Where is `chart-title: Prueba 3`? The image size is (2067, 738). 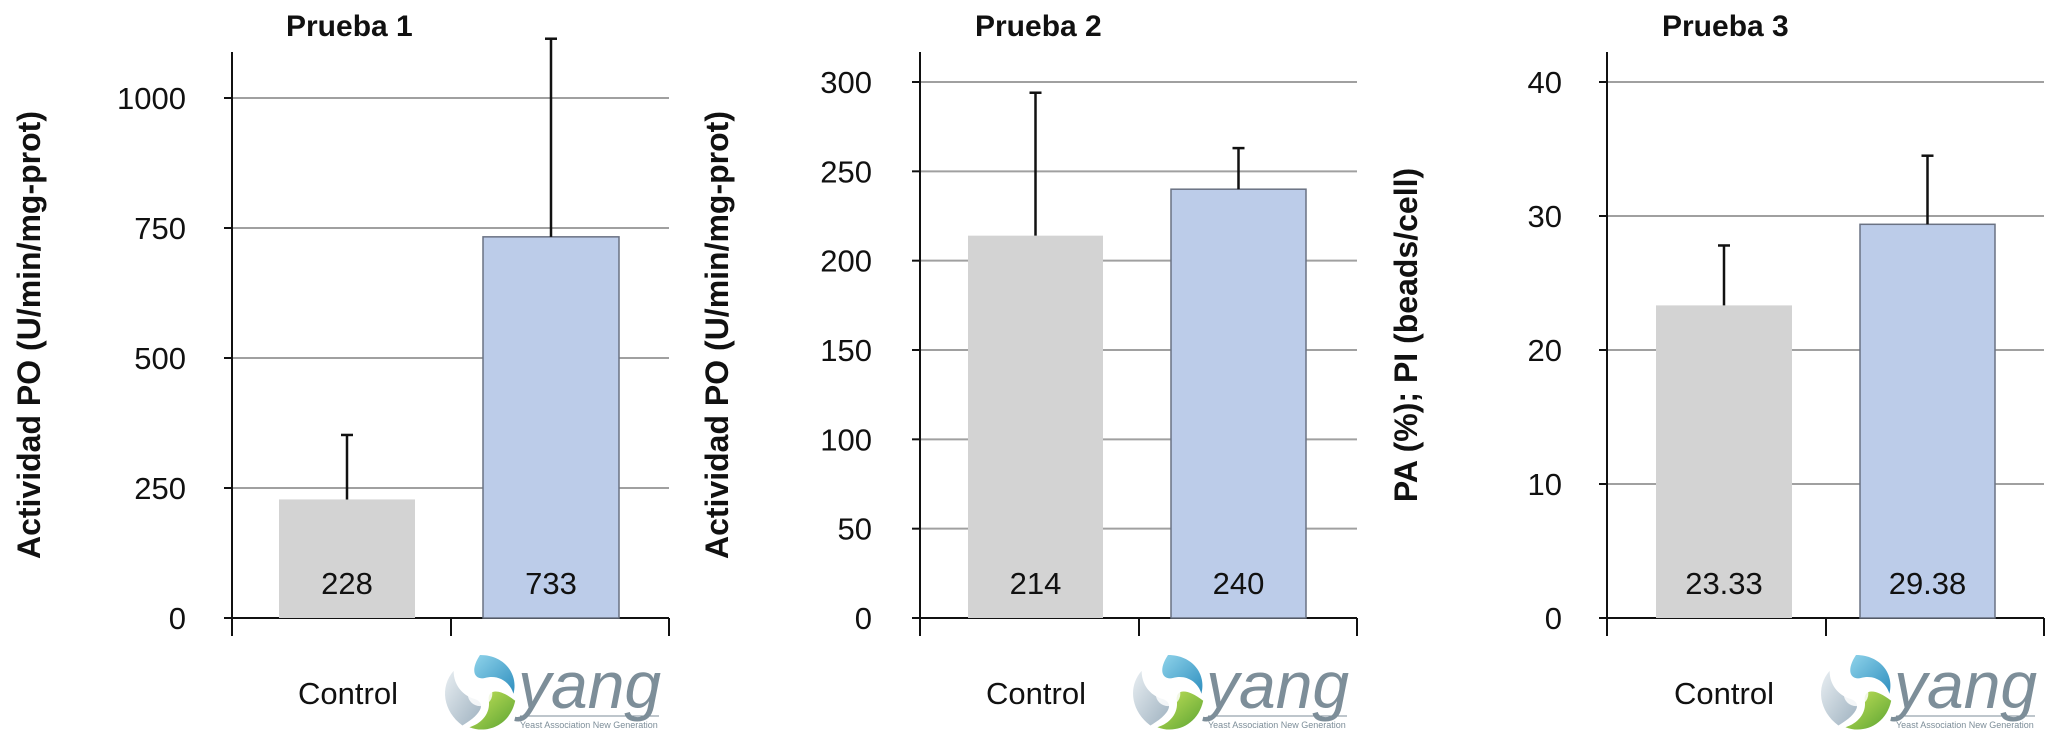
chart-title: Prueba 3 is located at coordinates (1725, 26).